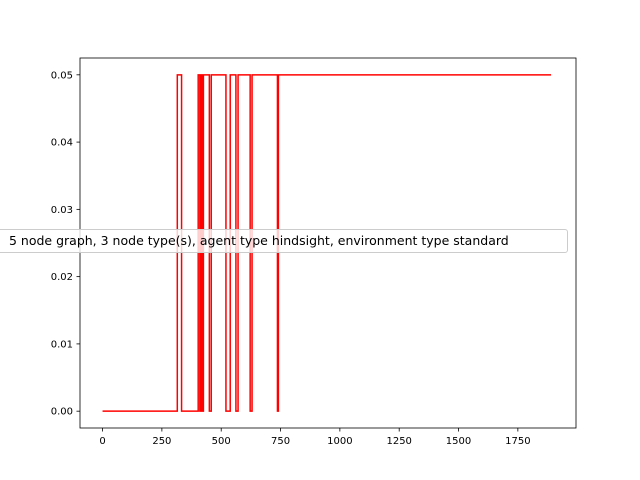 This screenshot has height=480, width=640. I want to click on x-tick-label: 1250, so click(398, 441).